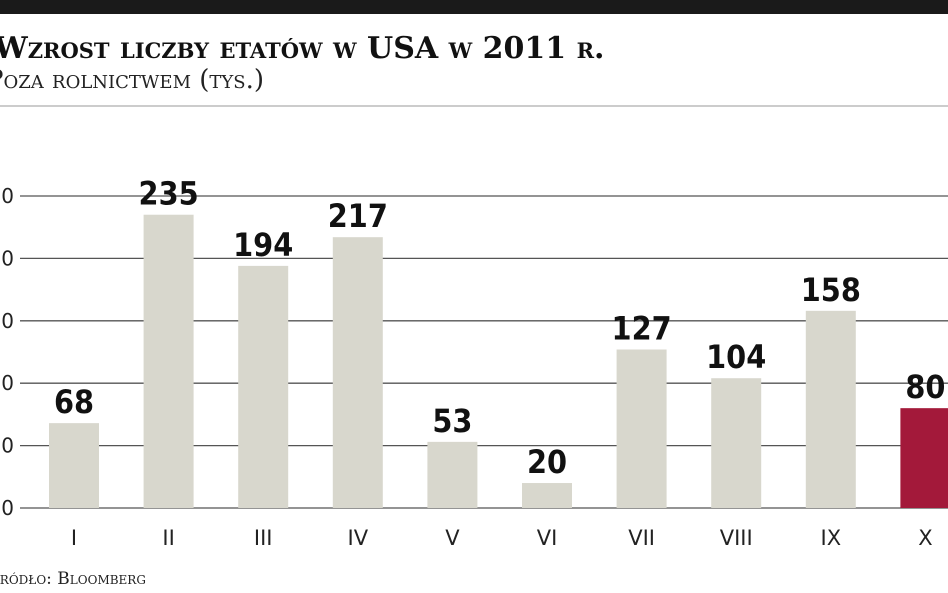 The image size is (948, 593). What do you see at coordinates (7, 258) in the screenshot?
I see `y-tick-label: 200` at bounding box center [7, 258].